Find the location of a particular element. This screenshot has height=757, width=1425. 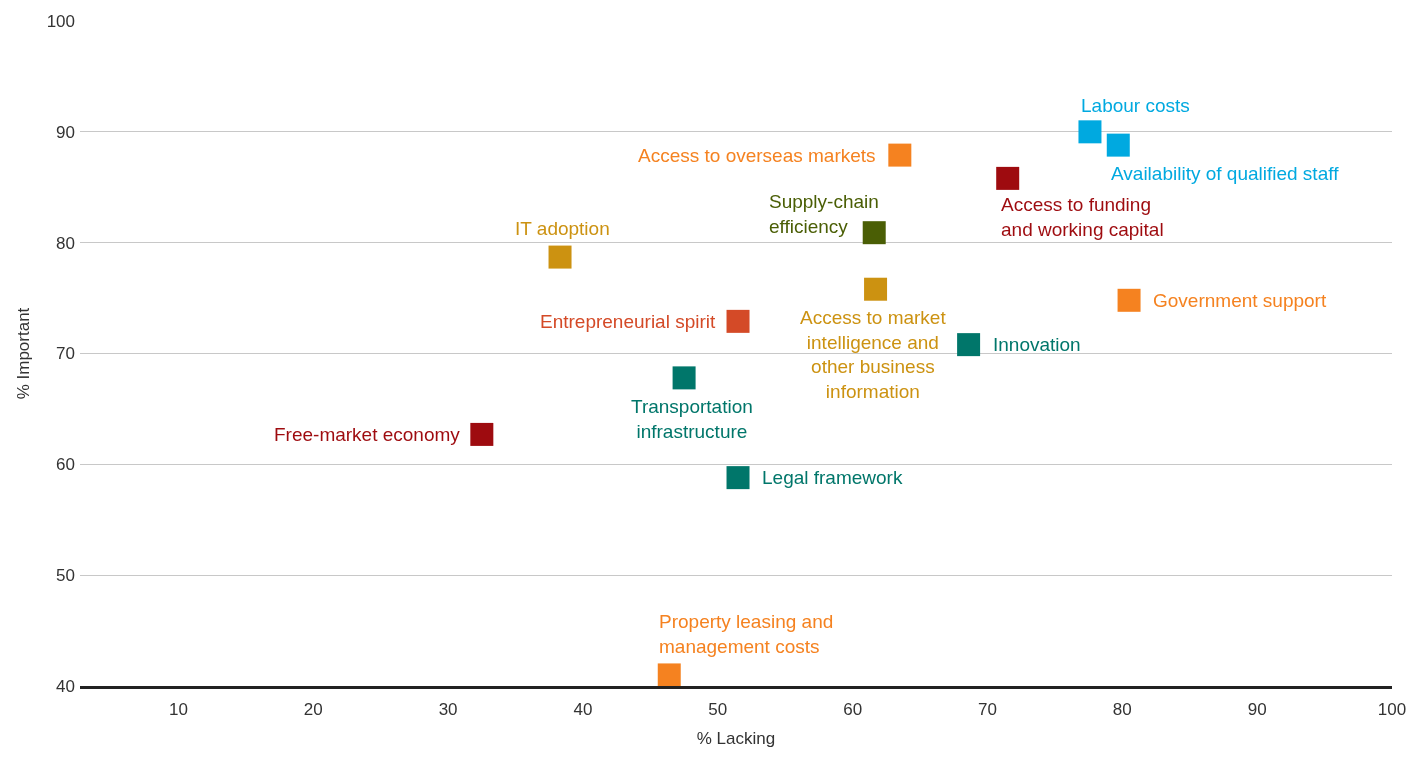

series-label: Availability of qualified staff is located at coordinates (1225, 173).